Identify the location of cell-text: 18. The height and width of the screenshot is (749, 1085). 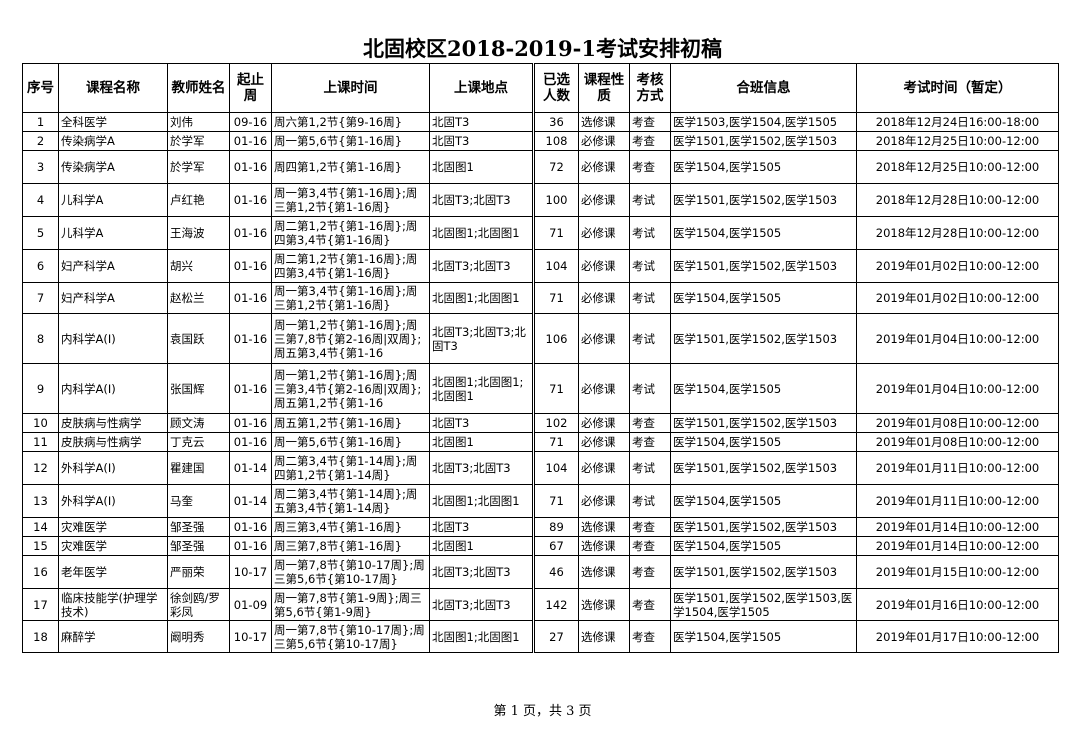
(40, 636).